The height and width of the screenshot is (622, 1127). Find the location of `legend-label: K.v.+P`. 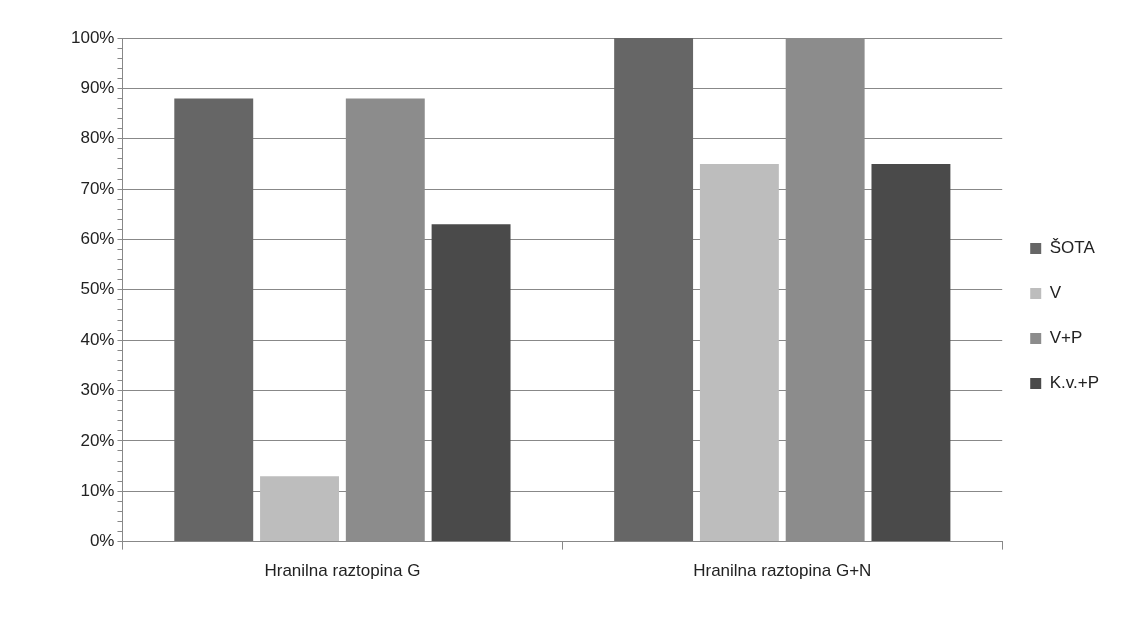

legend-label: K.v.+P is located at coordinates (1074, 383).